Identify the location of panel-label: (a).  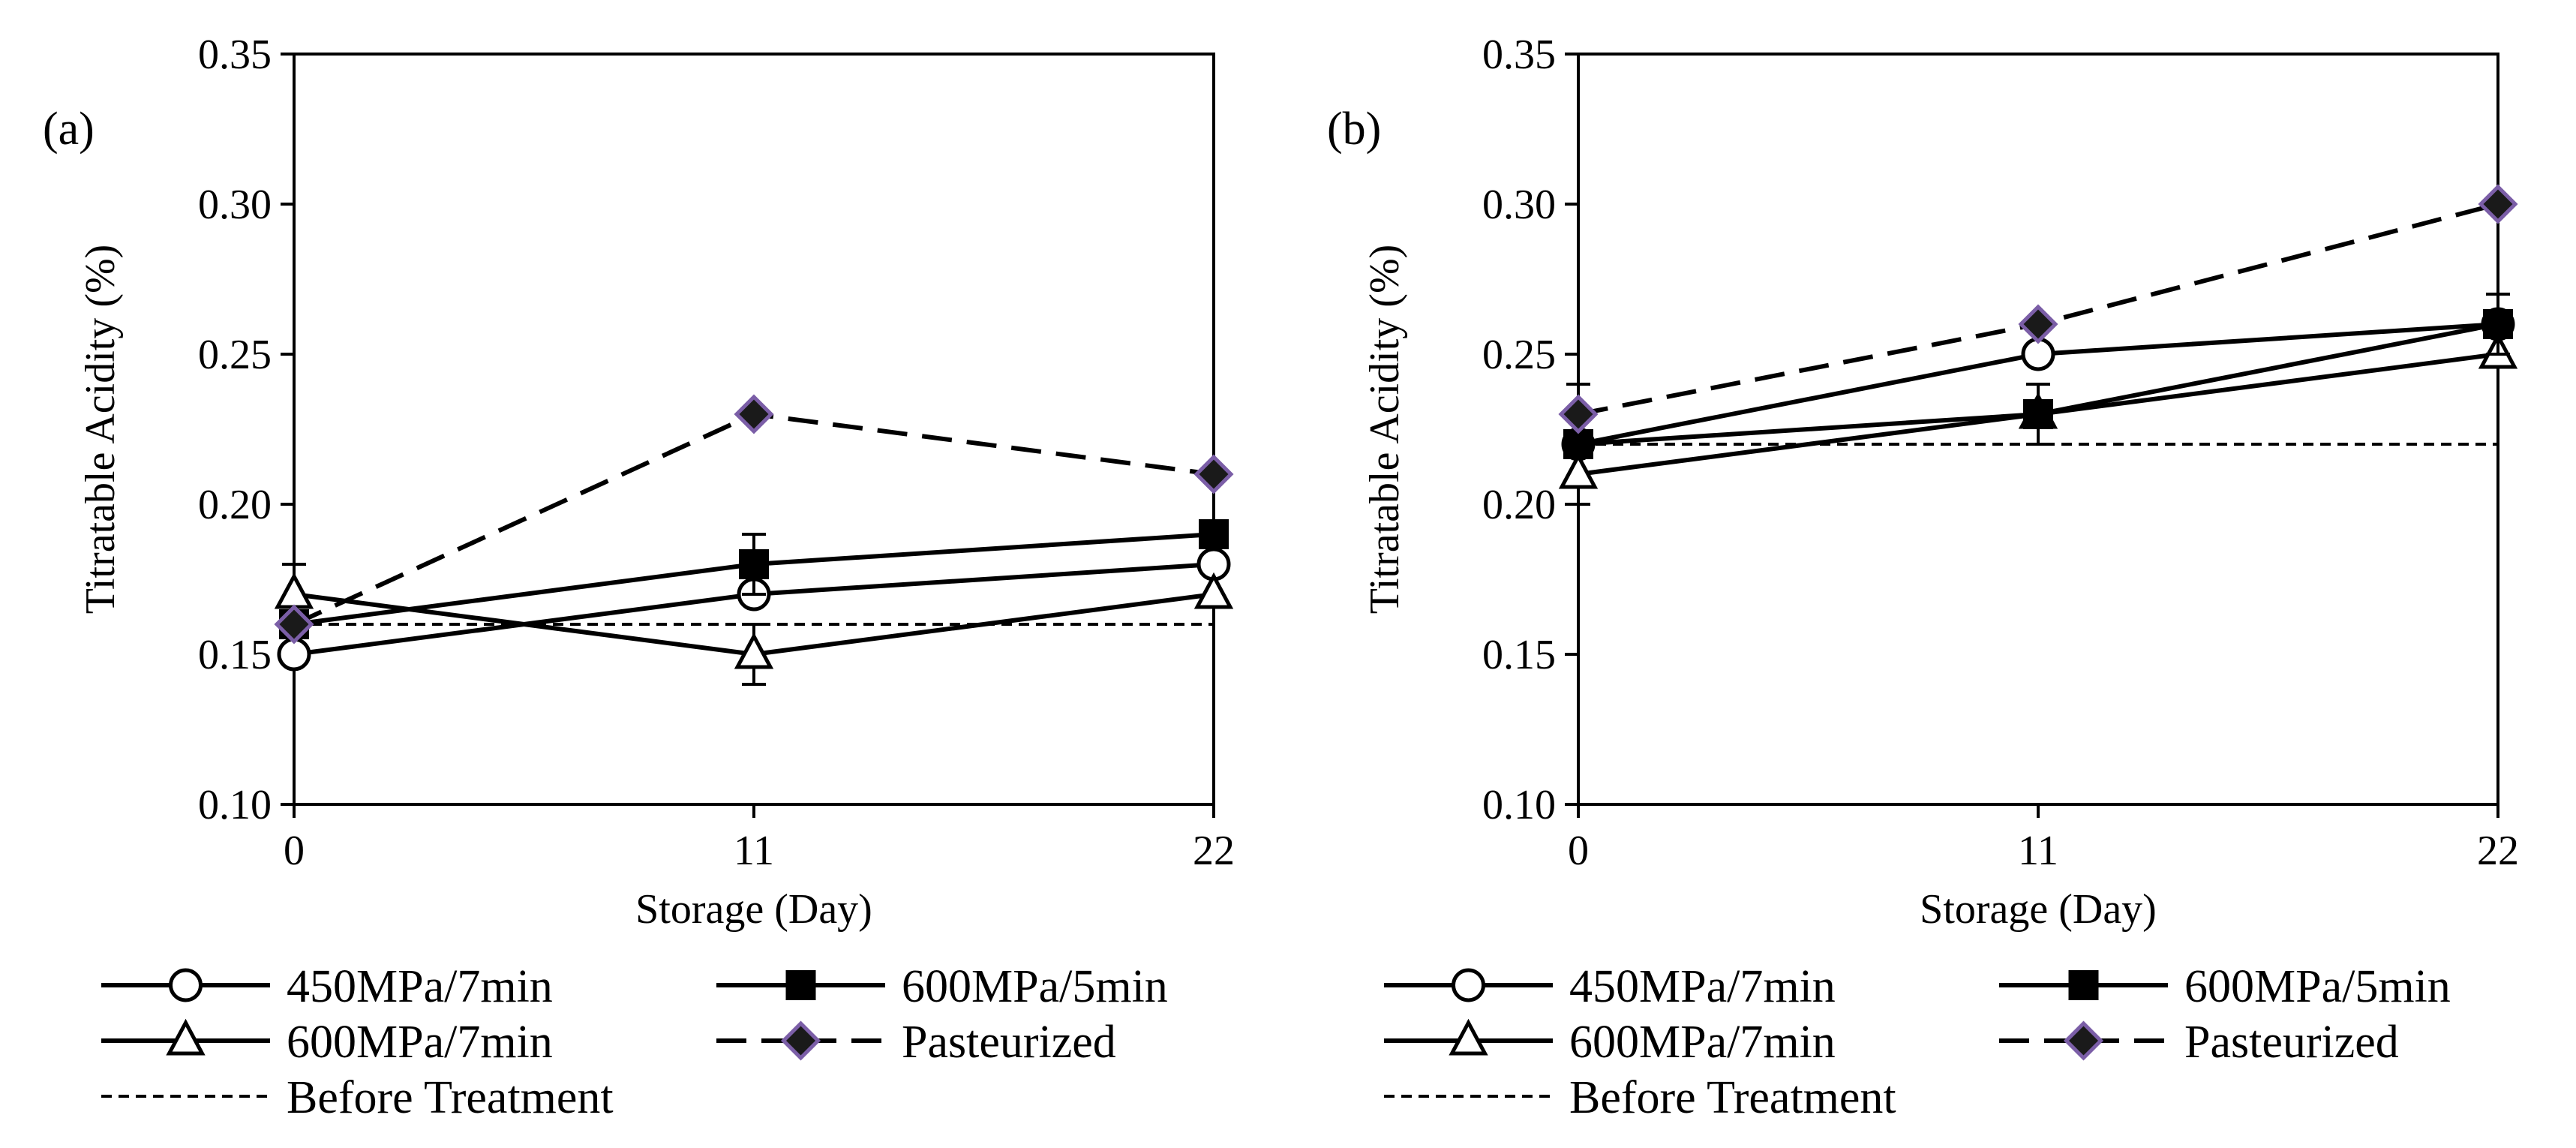
(69, 129).